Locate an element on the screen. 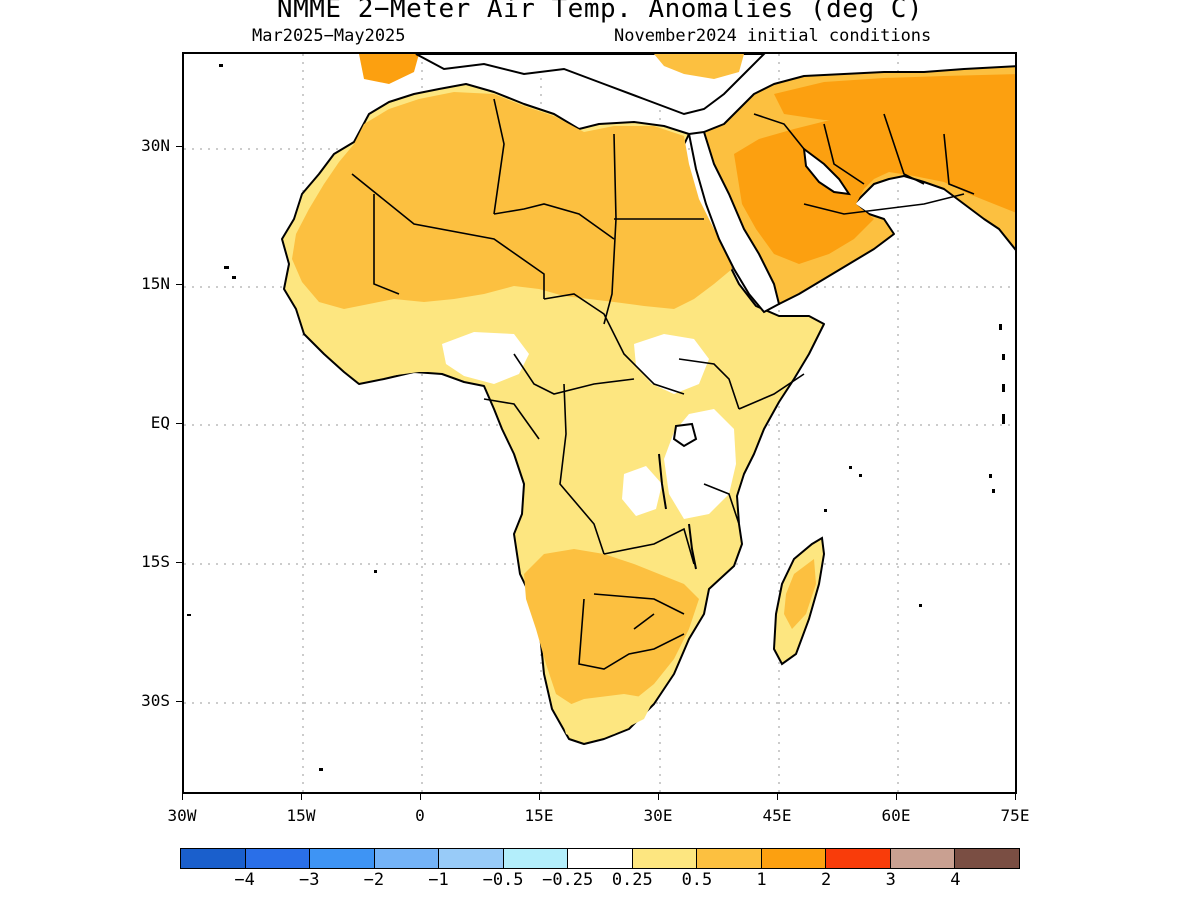  near-normal-horn is located at coordinates (671, 364).